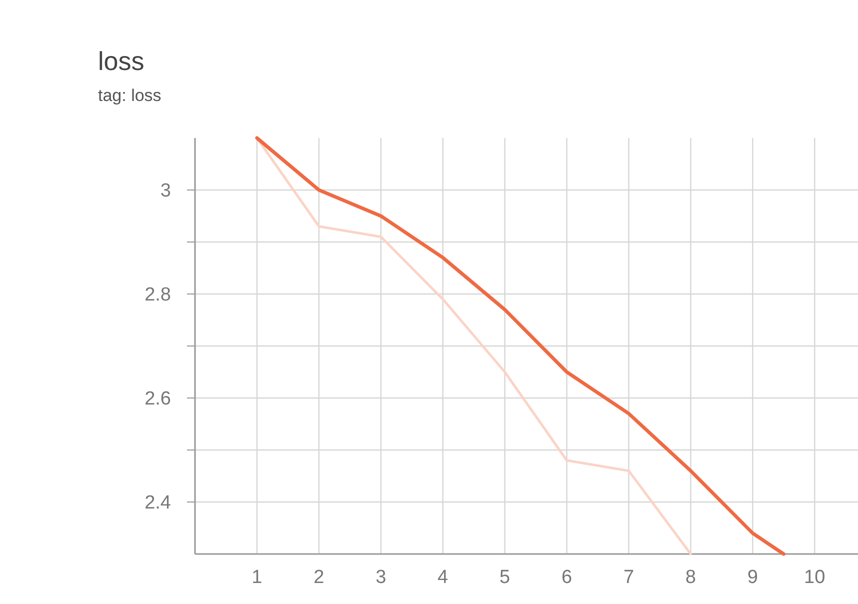  Describe the element at coordinates (505, 577) in the screenshot. I see `x-tick-label: 5` at that location.